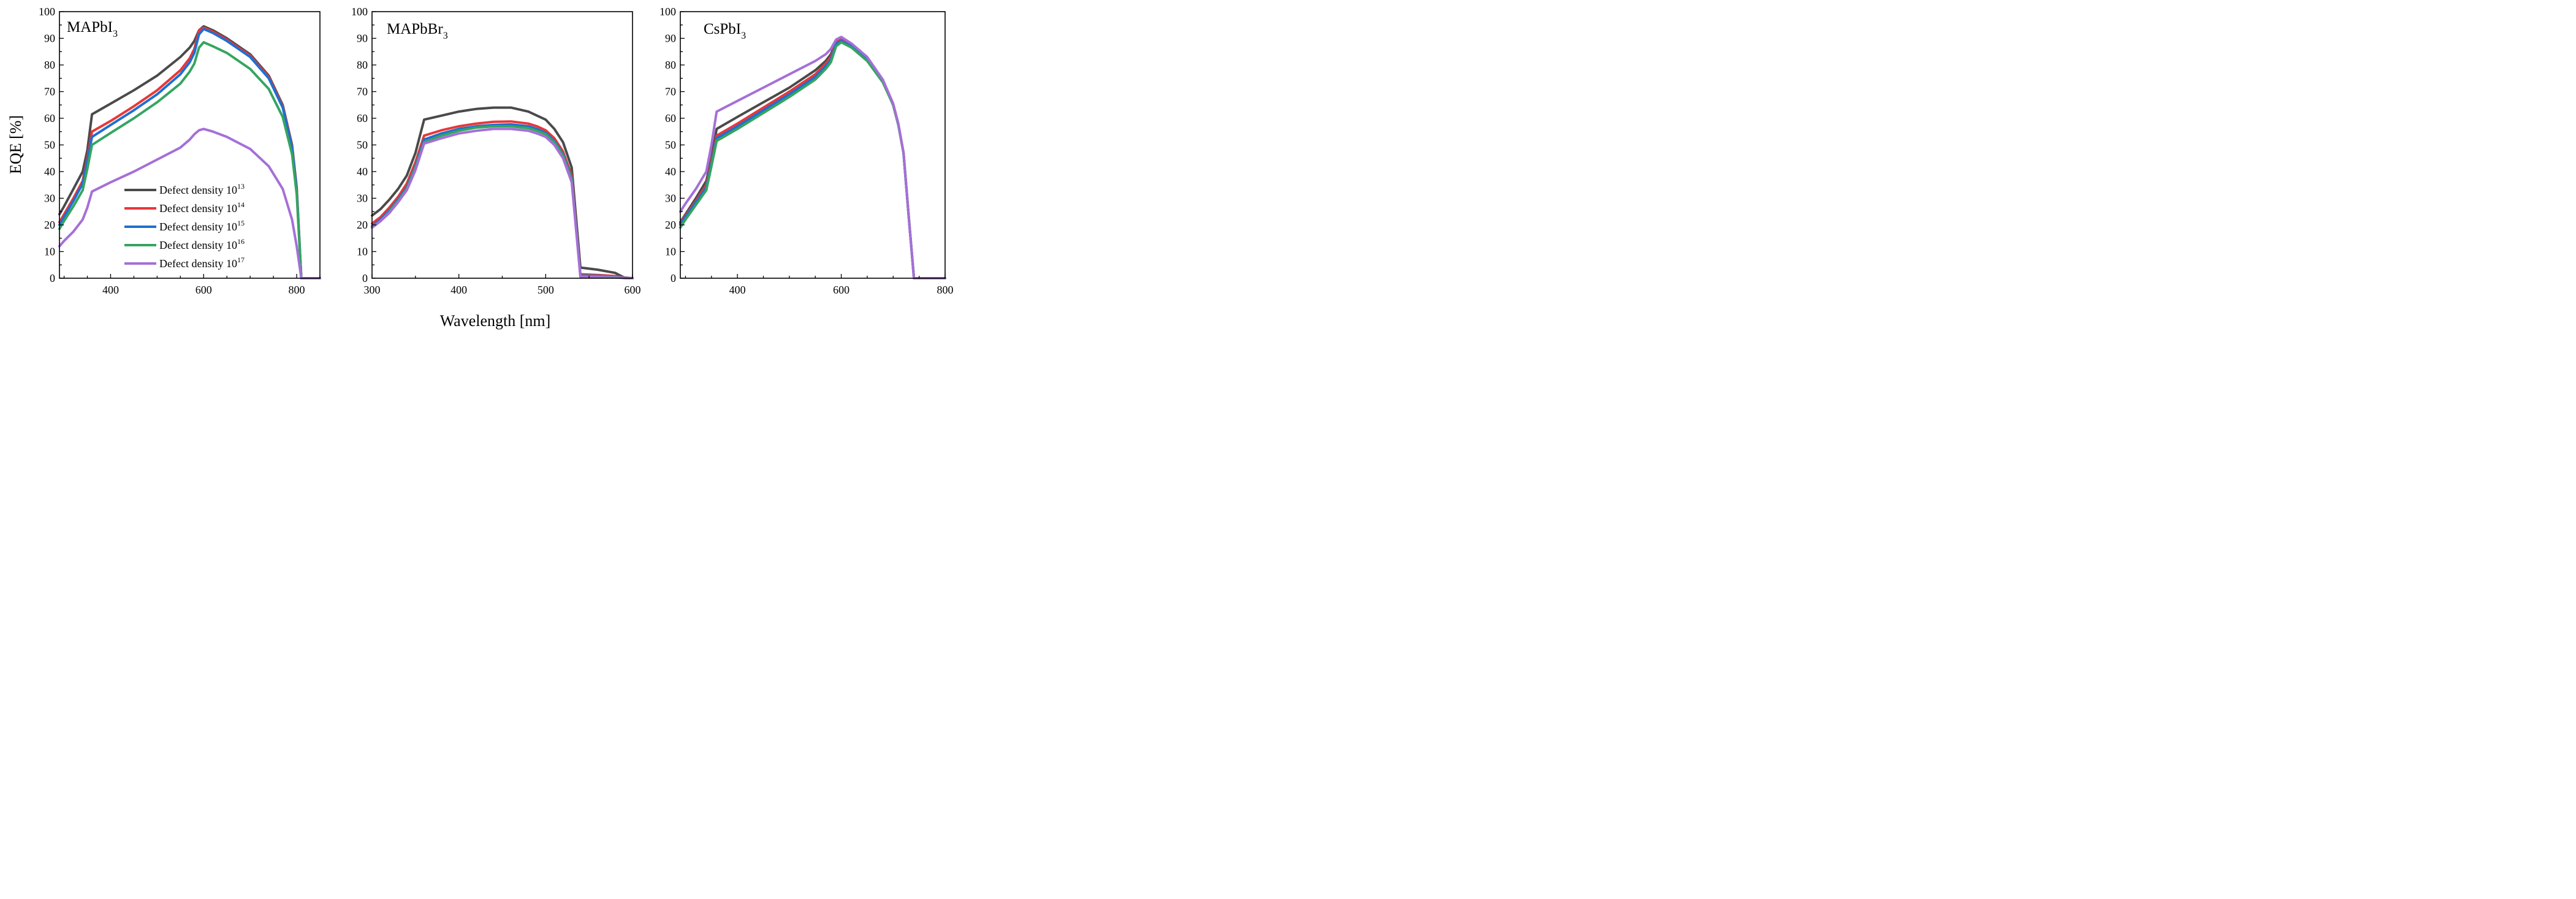 The image size is (2576, 899). I want to click on legend-exponent: 13, so click(241, 186).